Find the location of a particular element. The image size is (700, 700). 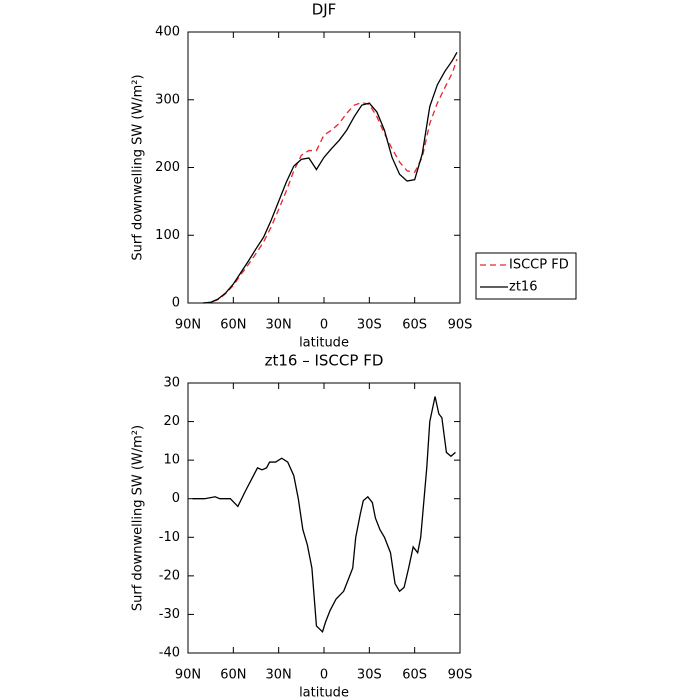

y-tick-label: 30 is located at coordinates (171, 383).